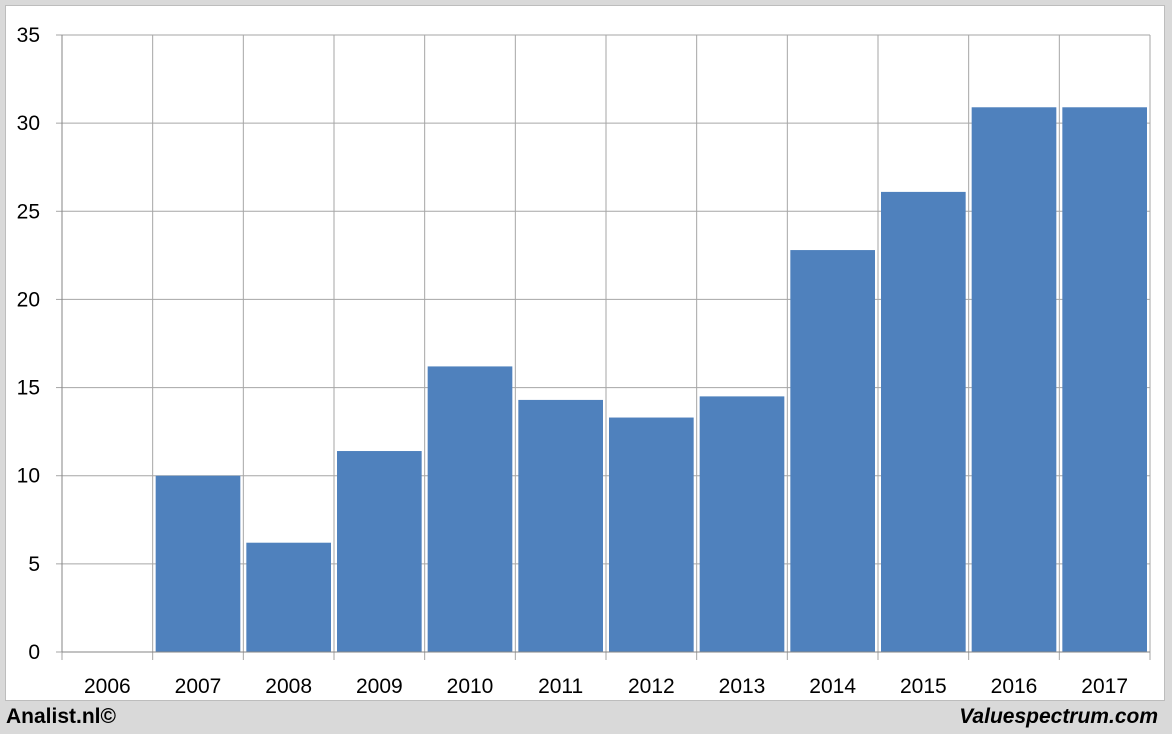  Describe the element at coordinates (1104, 686) in the screenshot. I see `x-tick-label: 2017` at that location.